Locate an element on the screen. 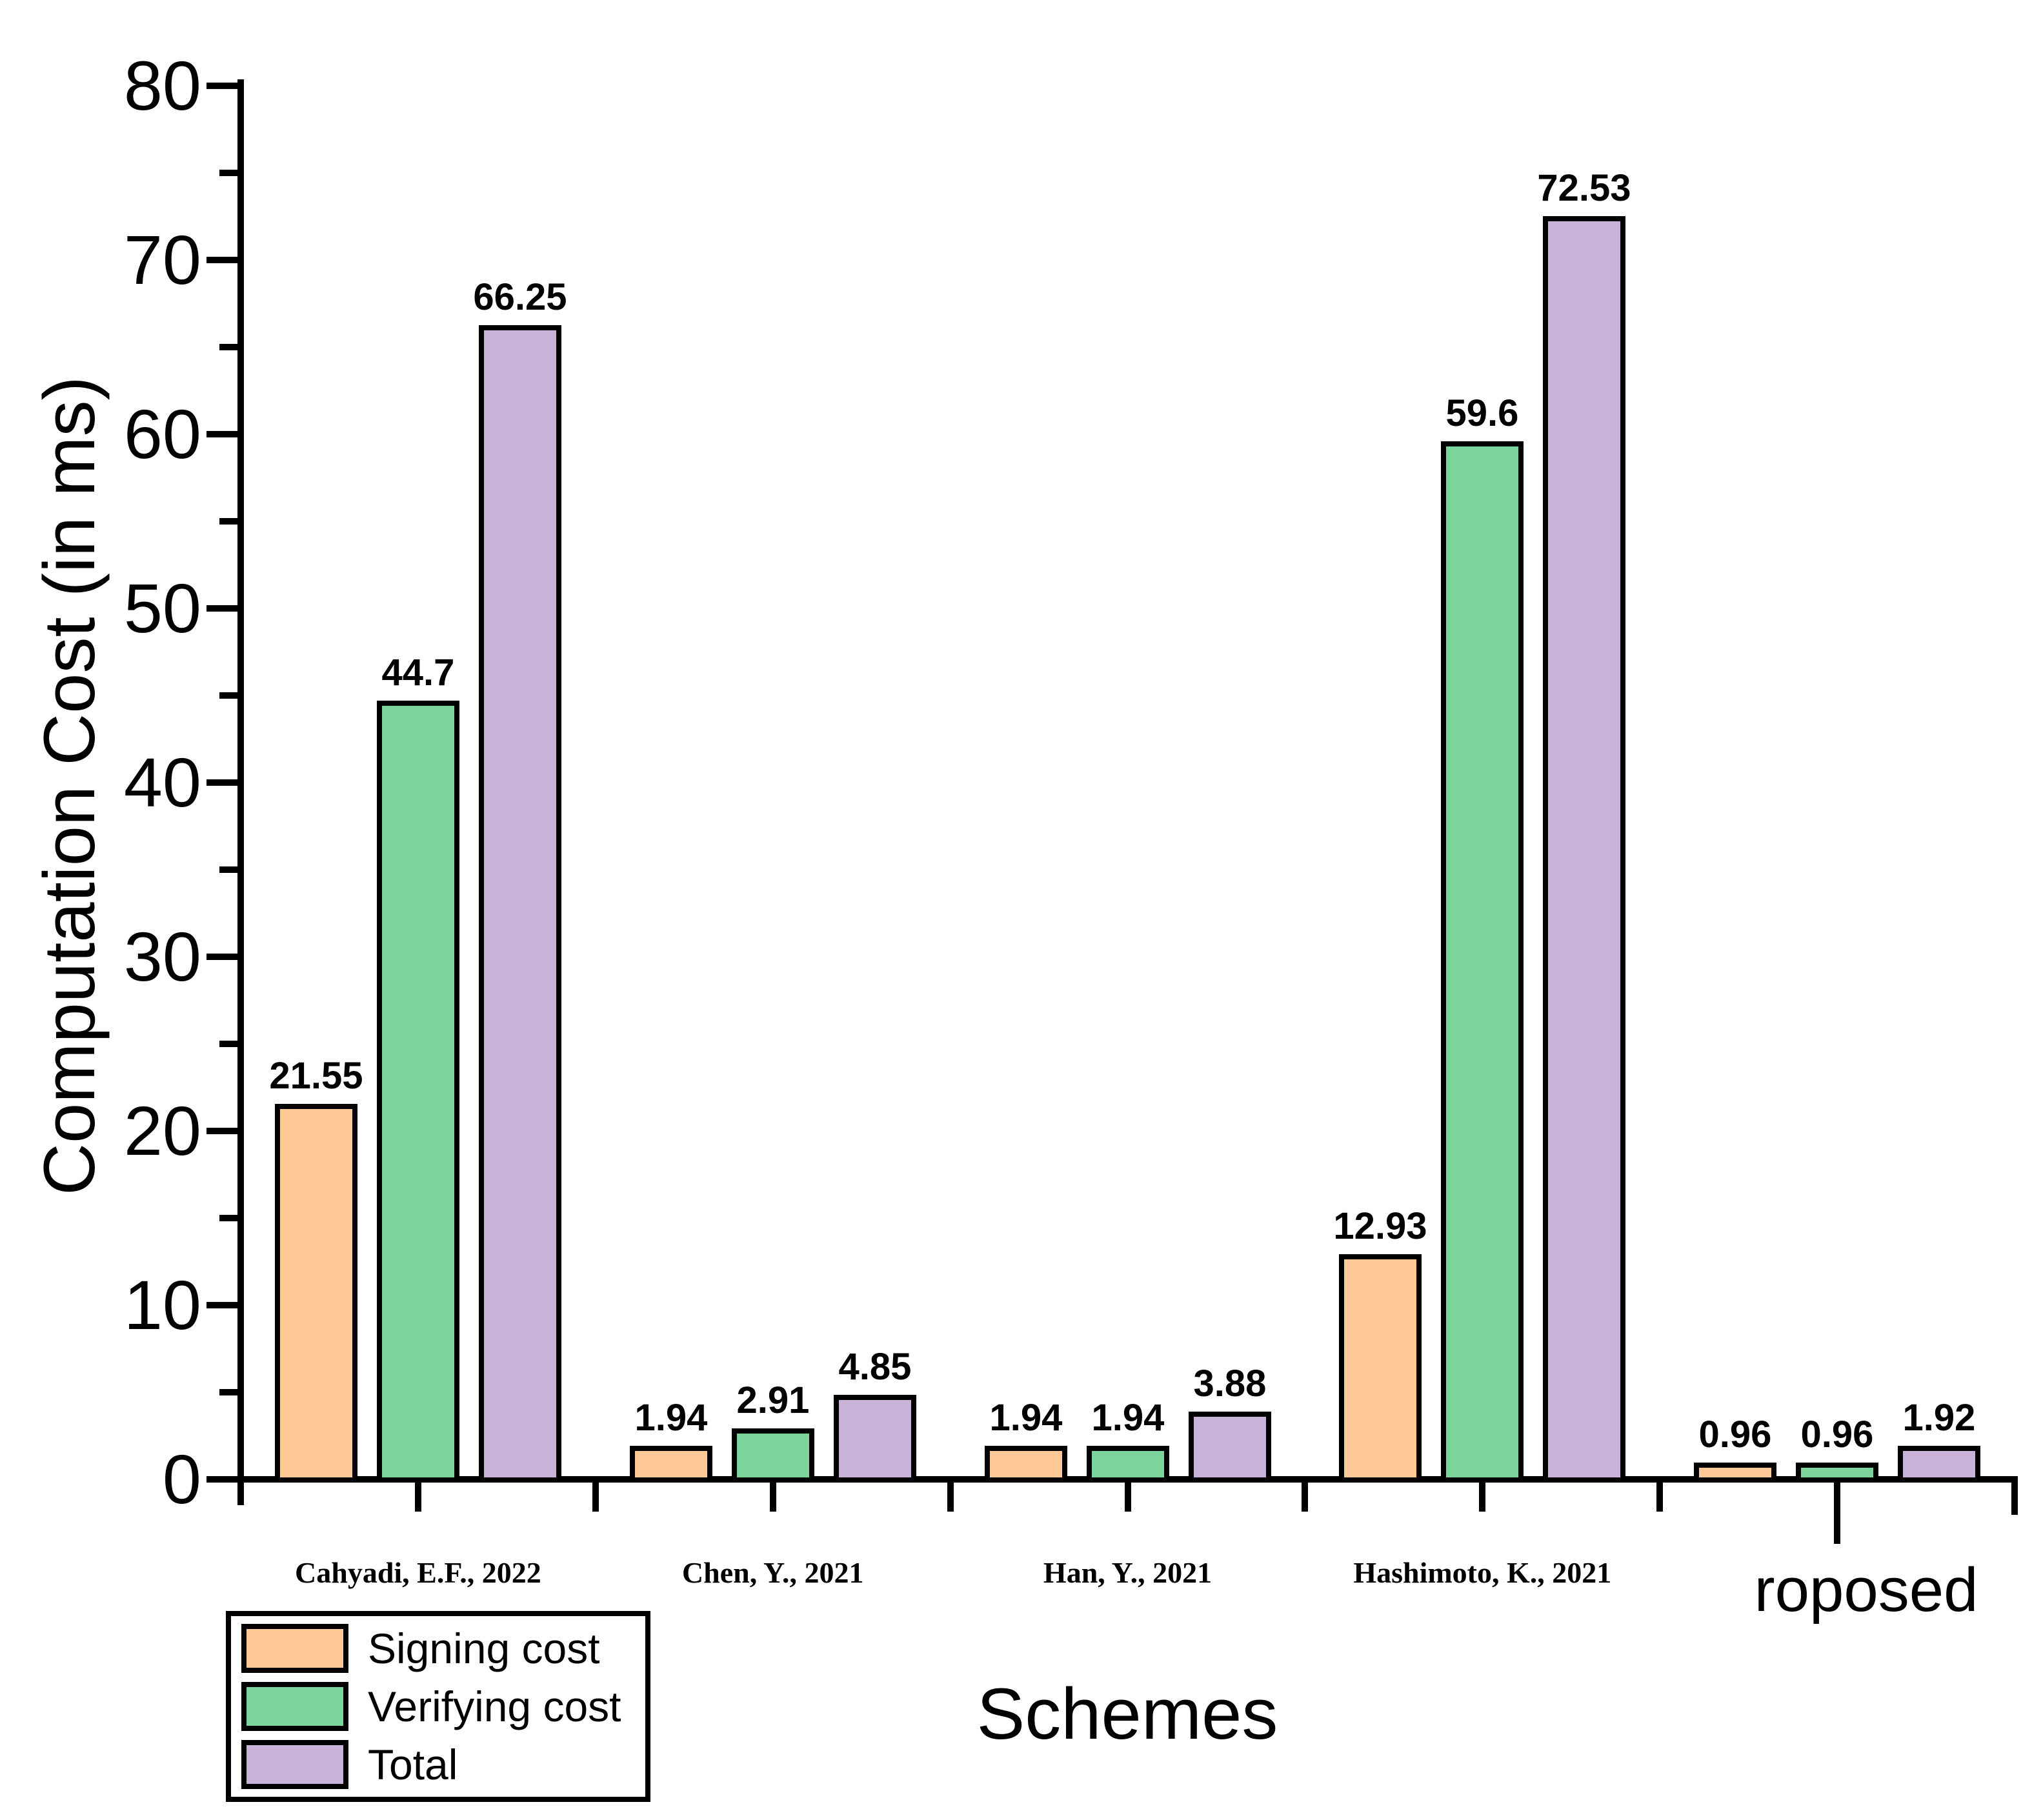 The height and width of the screenshot is (1820, 2032). y-tick-label: 80 is located at coordinates (162, 85).